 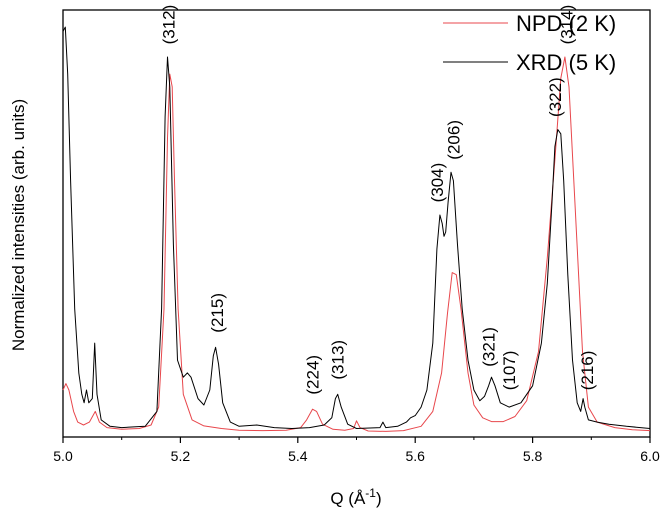 What do you see at coordinates (453, 140) in the screenshot?
I see `peak-label: (206)` at bounding box center [453, 140].